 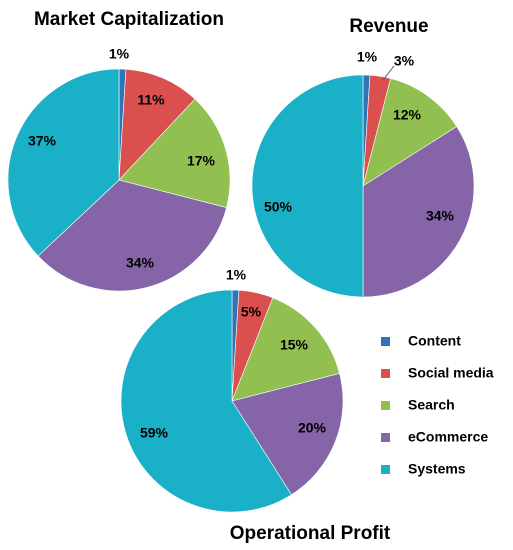 What do you see at coordinates (251, 312) in the screenshot?
I see `operational-profit-label-social-media: 5%` at bounding box center [251, 312].